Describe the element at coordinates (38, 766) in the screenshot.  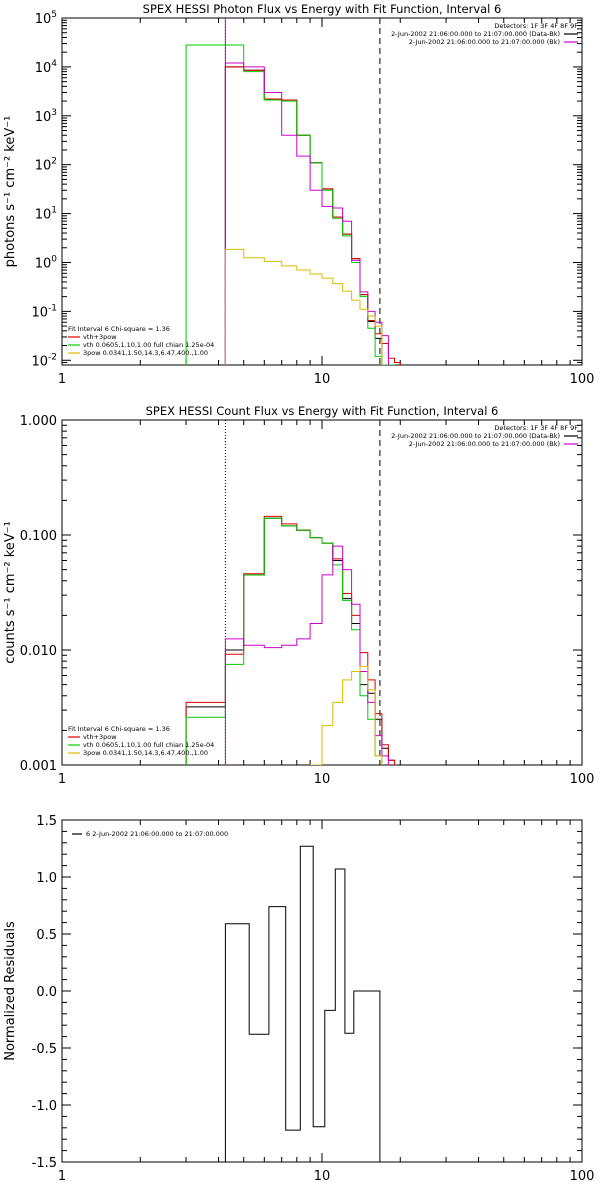
I see `y-tick-label: 0.001` at that location.